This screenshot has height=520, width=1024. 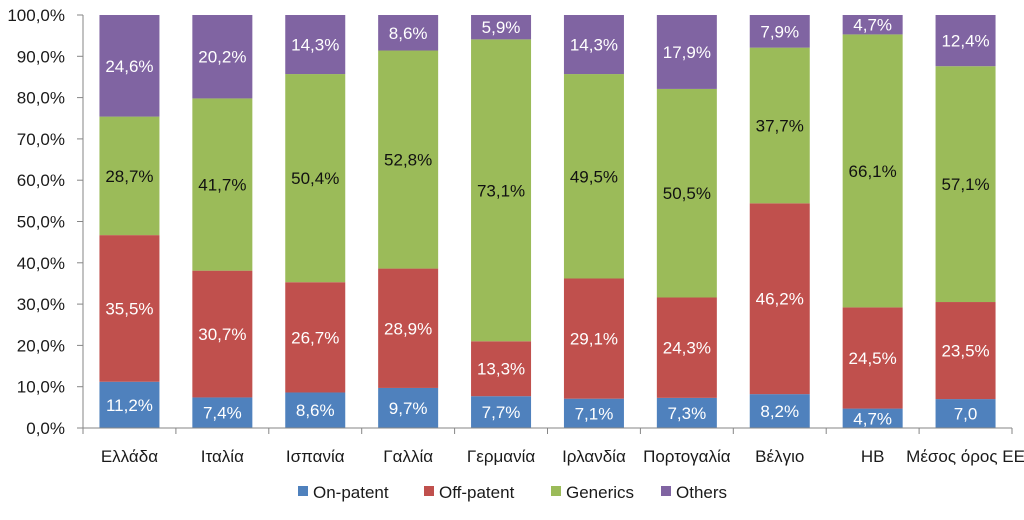 I want to click on legend-item: Others, so click(x=694, y=492).